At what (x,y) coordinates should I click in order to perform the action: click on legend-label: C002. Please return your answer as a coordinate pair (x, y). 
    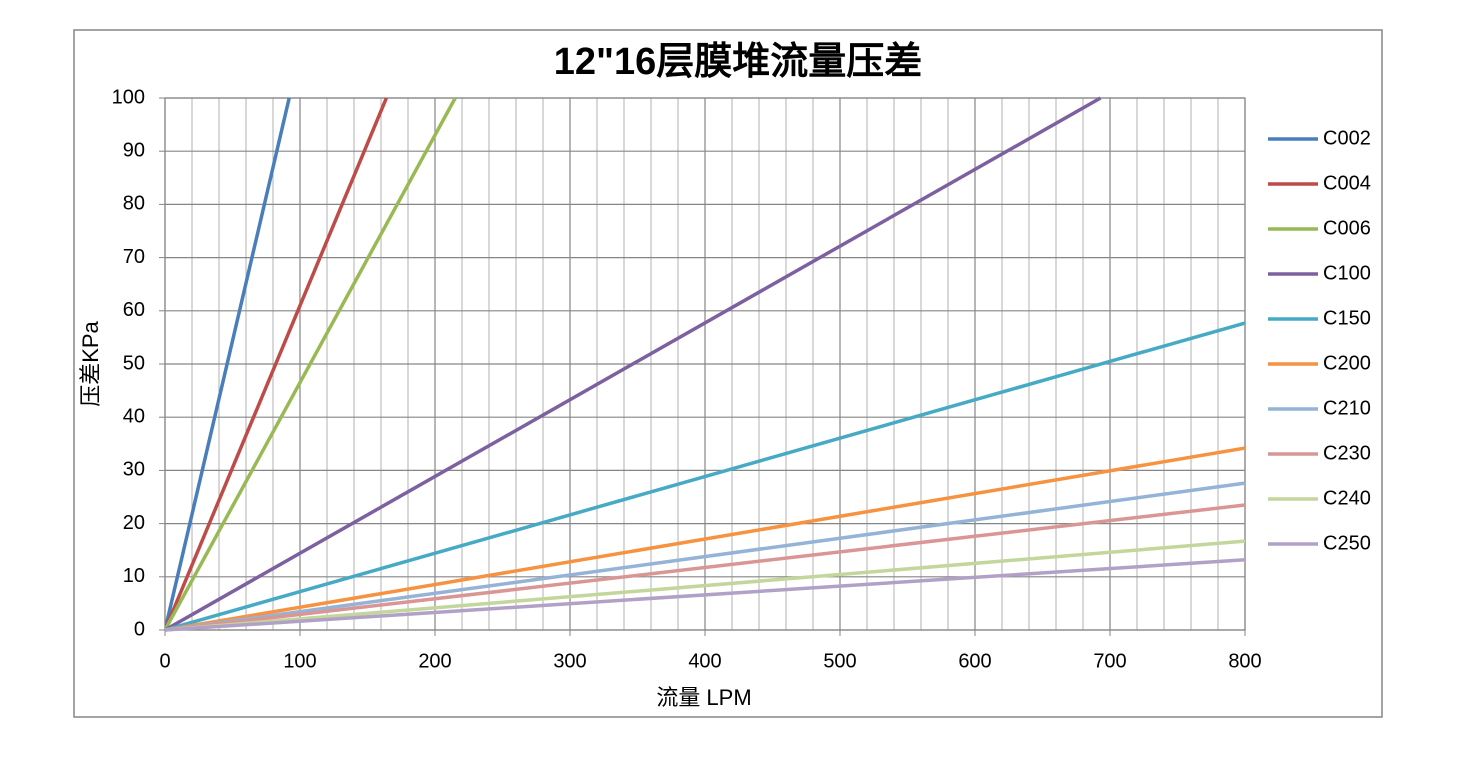
    Looking at the image, I should click on (1347, 138).